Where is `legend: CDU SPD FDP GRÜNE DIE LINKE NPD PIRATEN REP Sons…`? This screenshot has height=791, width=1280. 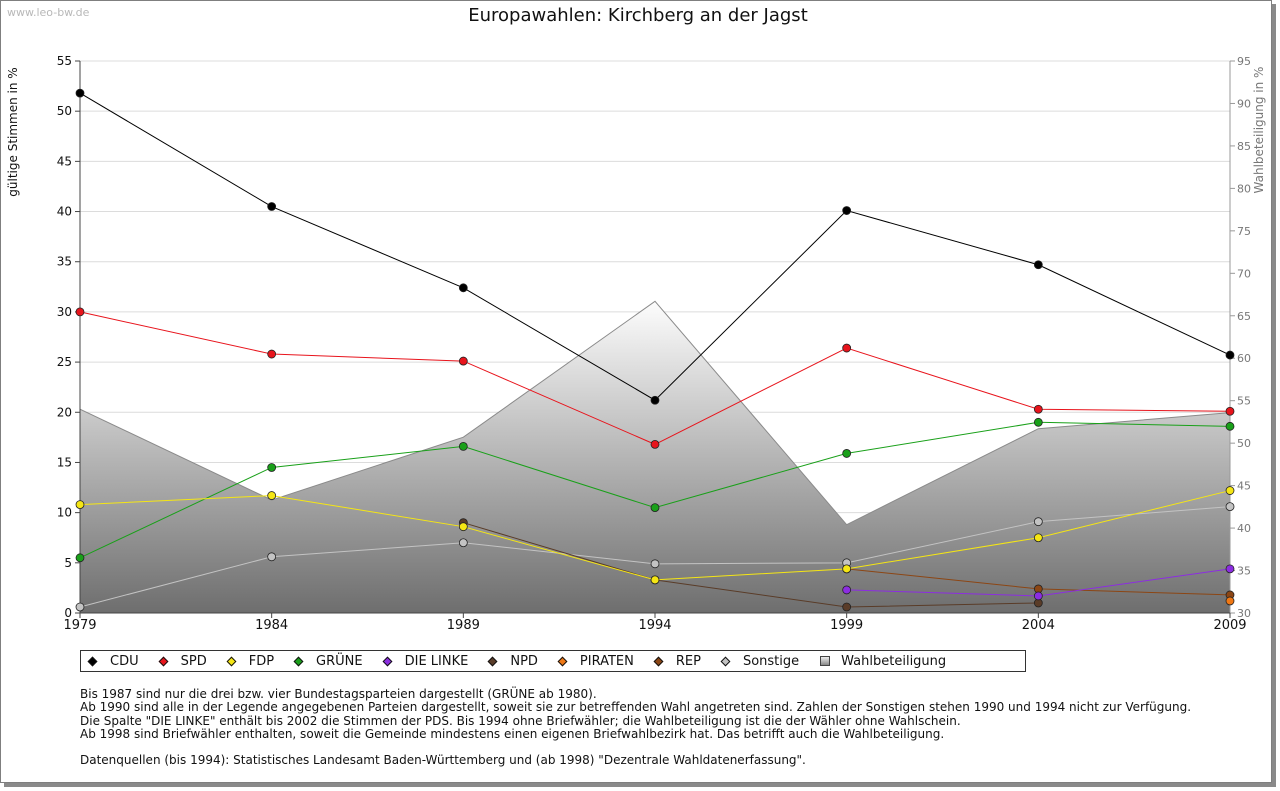 legend: CDU SPD FDP GRÜNE DIE LINKE NPD PIRATEN REP Sons… is located at coordinates (553, 661).